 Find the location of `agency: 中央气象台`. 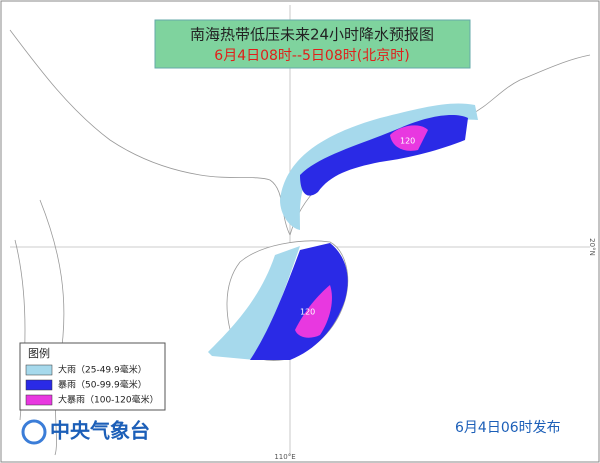

agency: 中央气象台 is located at coordinates (100, 431).